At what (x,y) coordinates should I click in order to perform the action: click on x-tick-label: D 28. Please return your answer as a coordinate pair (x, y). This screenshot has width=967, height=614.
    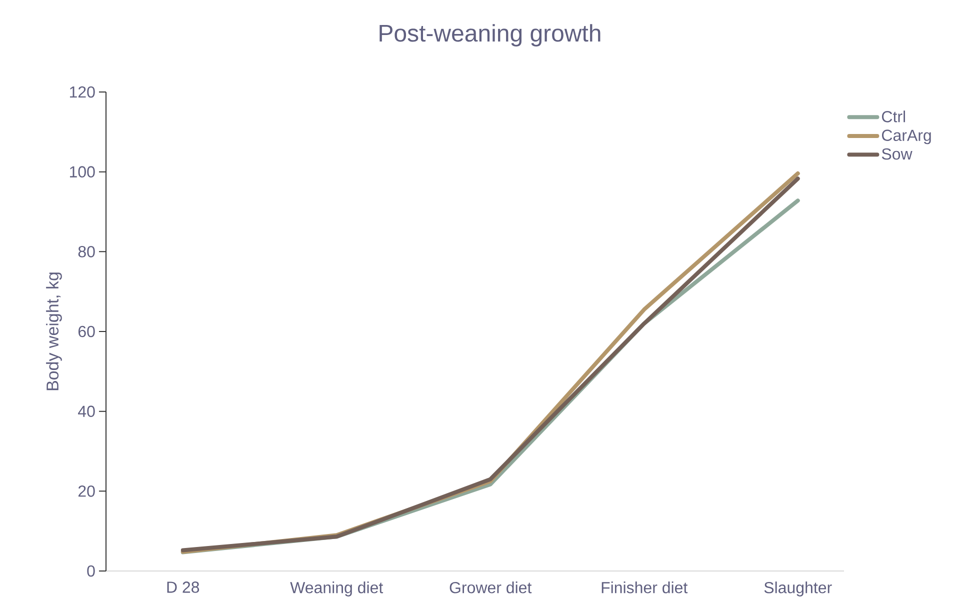
    Looking at the image, I should click on (183, 587).